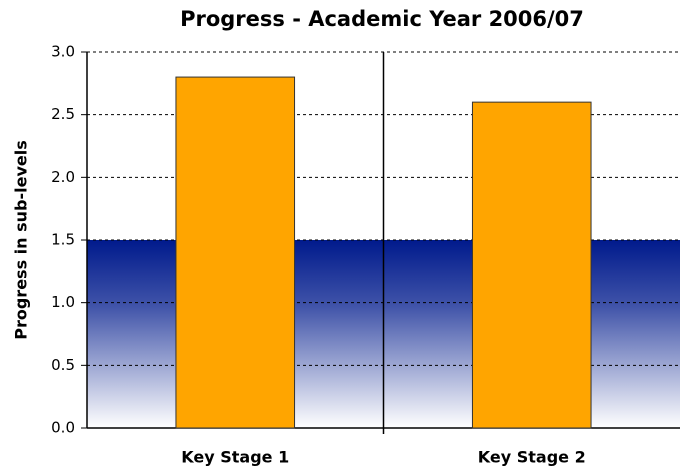 This screenshot has width=680, height=468. What do you see at coordinates (63, 240) in the screenshot?
I see `y-tick-label: 1.5` at bounding box center [63, 240].